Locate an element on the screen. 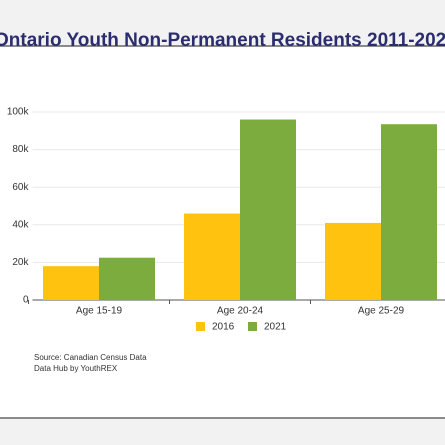  source-note: Source: Canadian Census Data is located at coordinates (90, 357).